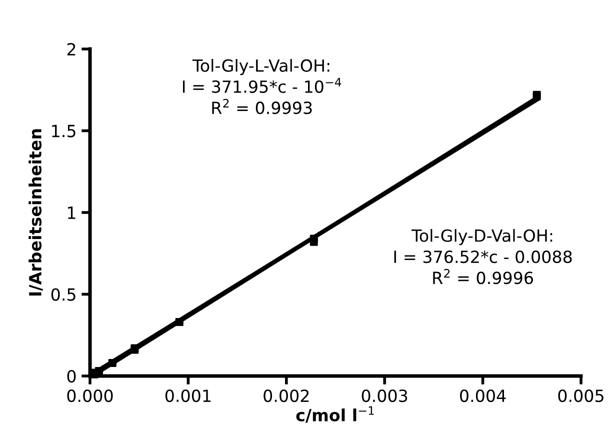 The image size is (608, 441). What do you see at coordinates (71, 49) in the screenshot?
I see `y-tick-label: 2` at bounding box center [71, 49].